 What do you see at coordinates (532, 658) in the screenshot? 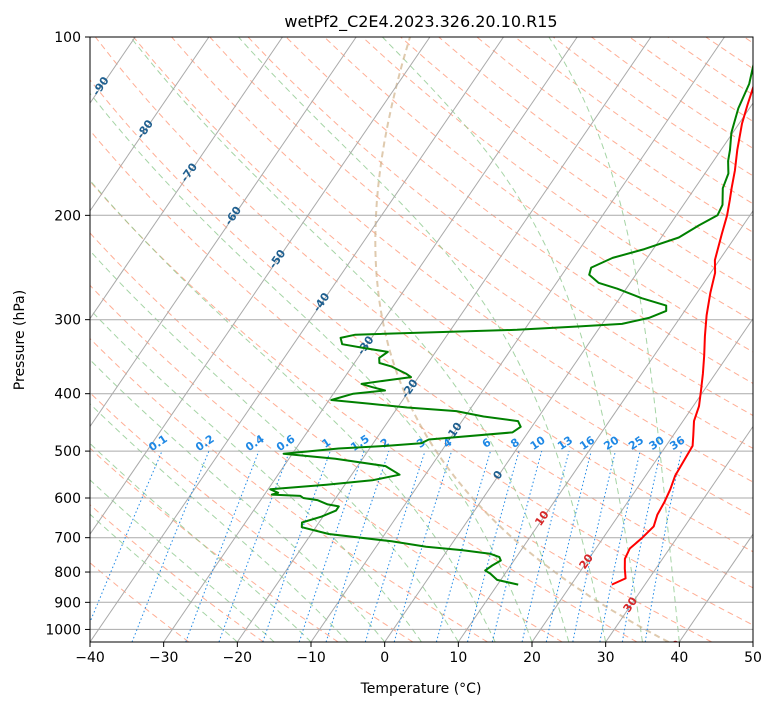
I see `x-tick-label: 20` at bounding box center [532, 658].